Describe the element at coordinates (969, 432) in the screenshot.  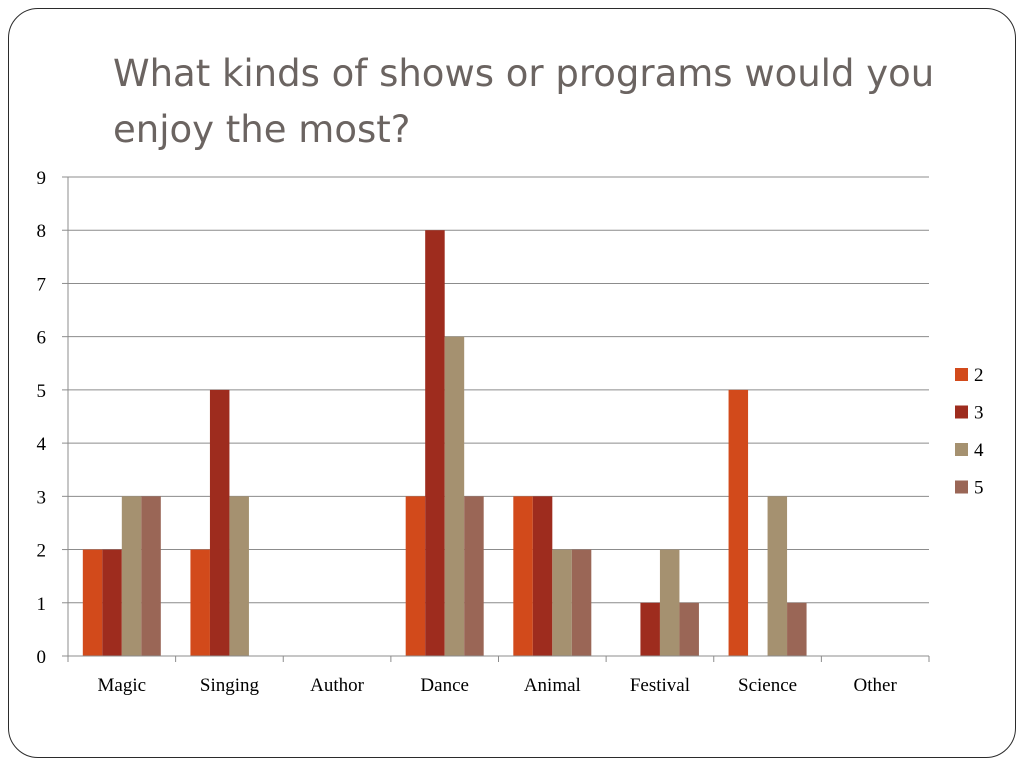
I see `legend: 2 3 4 5` at that location.